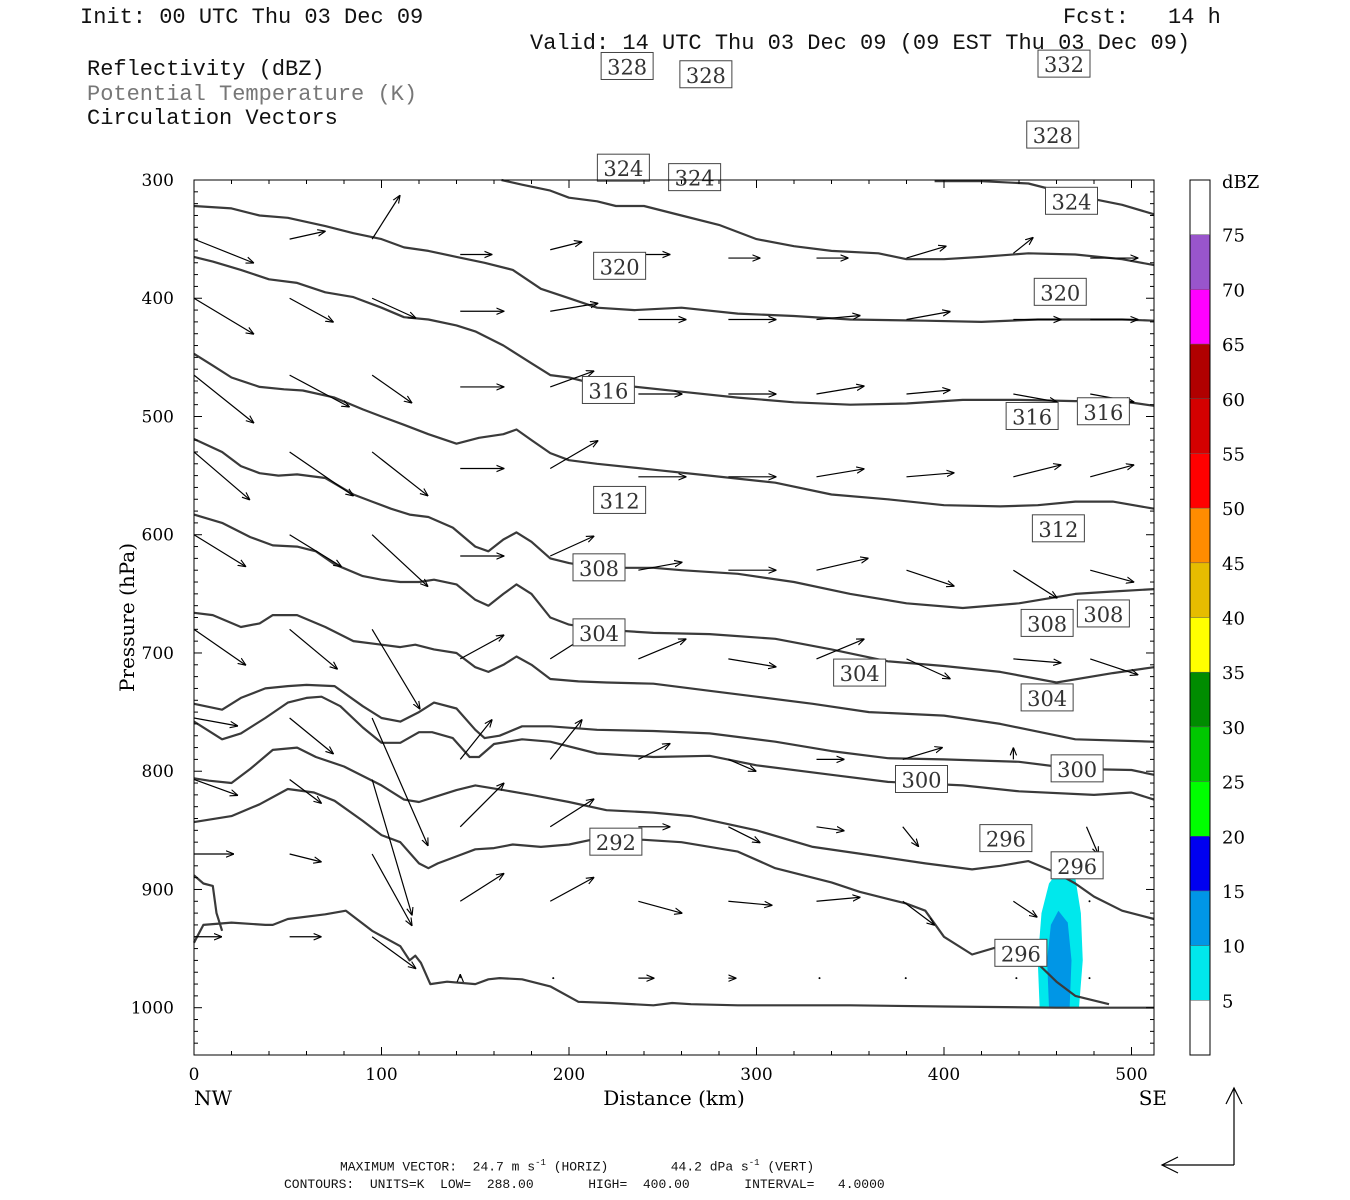 Image resolution: width=1350 pixels, height=1200 pixels. I want to click on colorbar-label: 45, so click(1233, 564).